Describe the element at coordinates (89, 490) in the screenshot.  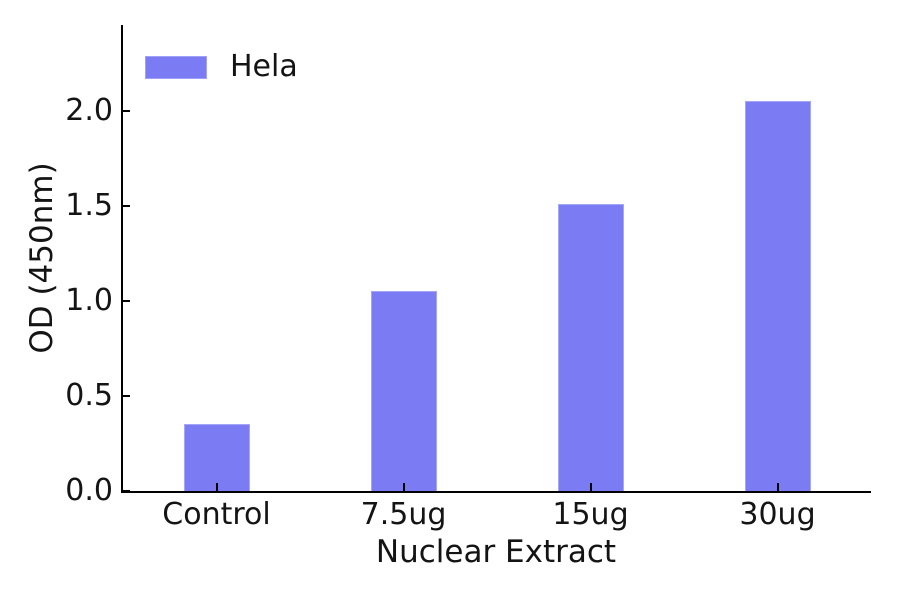
I see `y-tick-label: 0.0` at that location.